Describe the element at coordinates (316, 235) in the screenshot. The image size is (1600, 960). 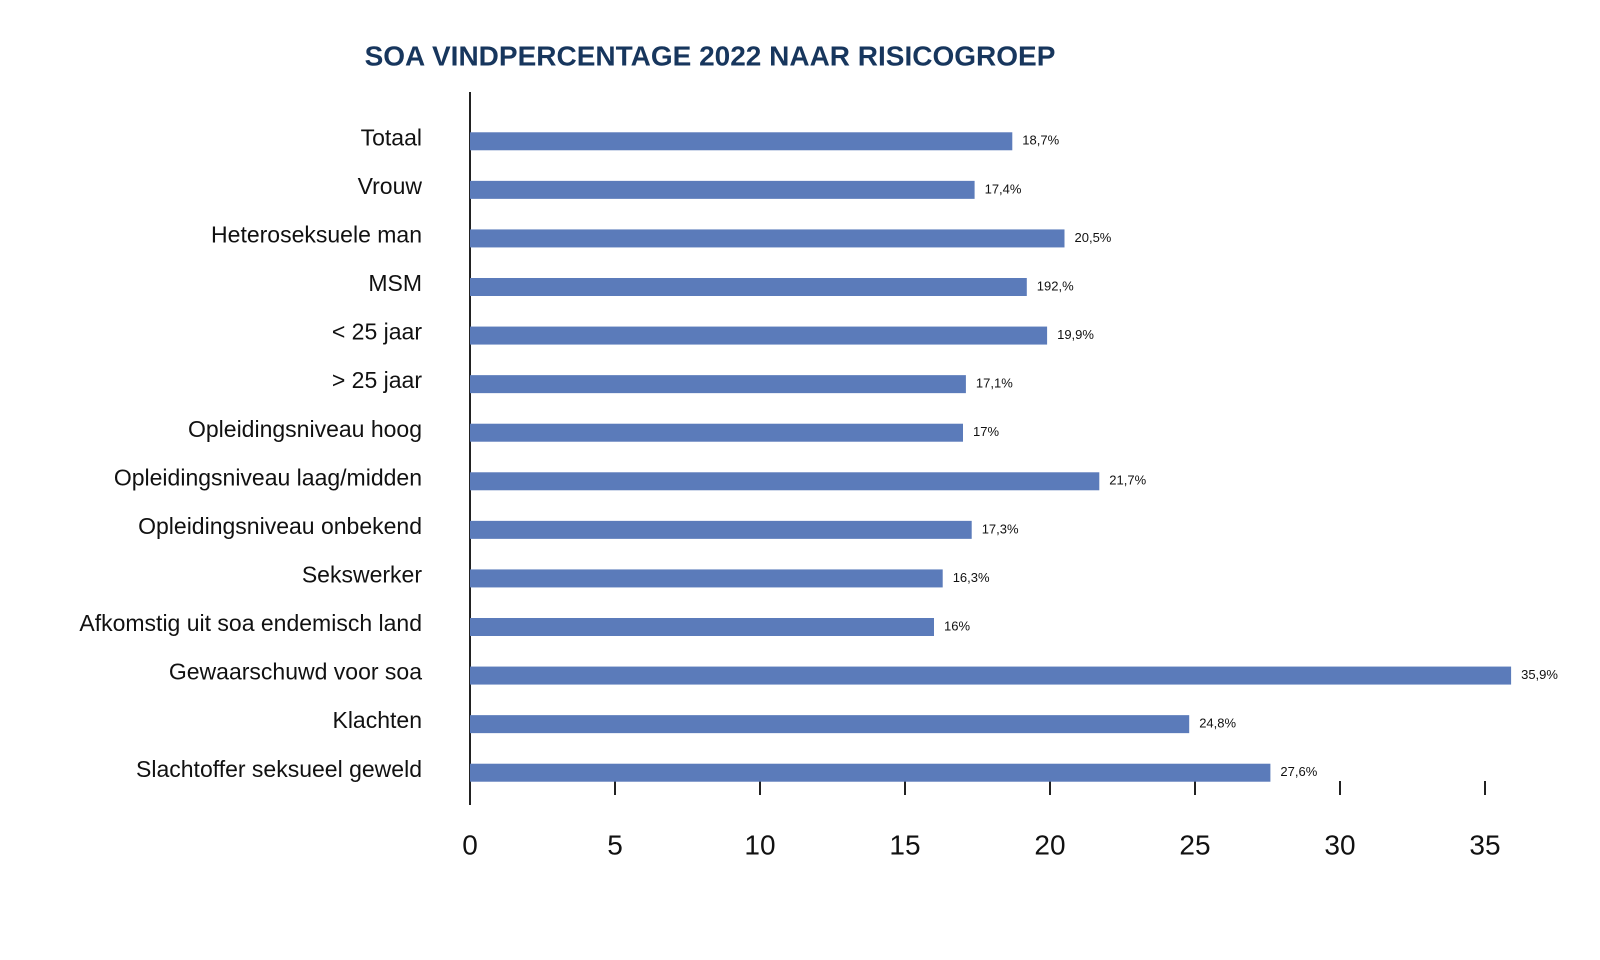
I see `y-tick-label: Heteroseksuele man` at that location.